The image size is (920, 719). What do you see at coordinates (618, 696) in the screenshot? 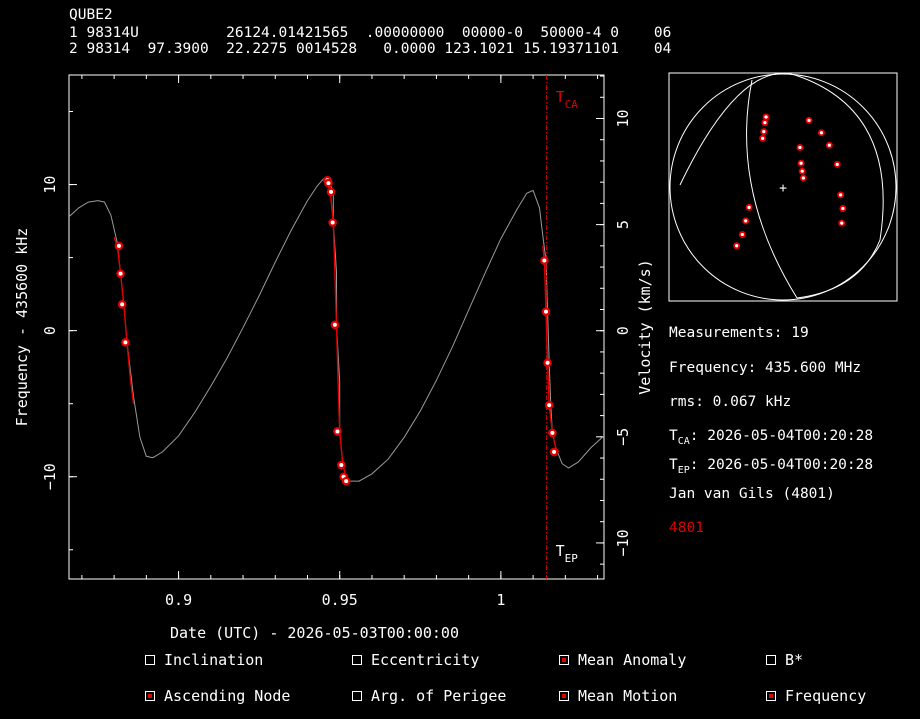
I see `toggle-mean-motion: Mean Motion` at bounding box center [618, 696].